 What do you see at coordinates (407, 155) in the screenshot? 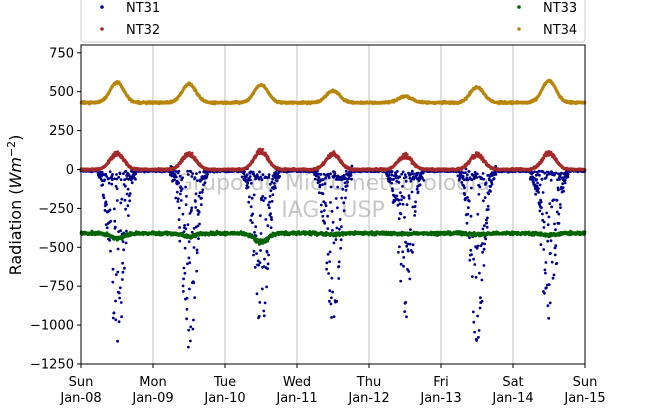
I see `point-nt32` at bounding box center [407, 155].